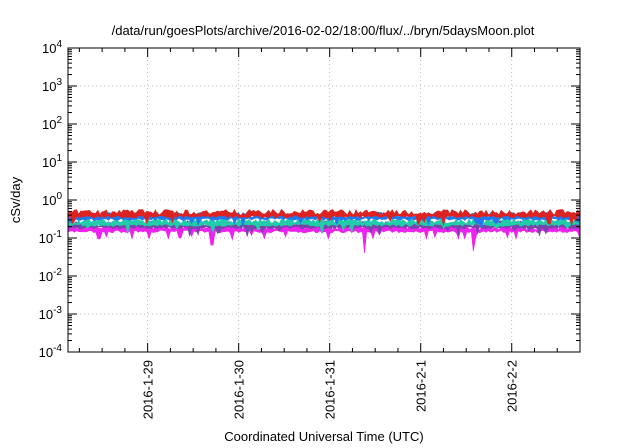 The image size is (640, 448). Describe the element at coordinates (52, 199) in the screenshot. I see `y-tick-label: 10⁰` at that location.